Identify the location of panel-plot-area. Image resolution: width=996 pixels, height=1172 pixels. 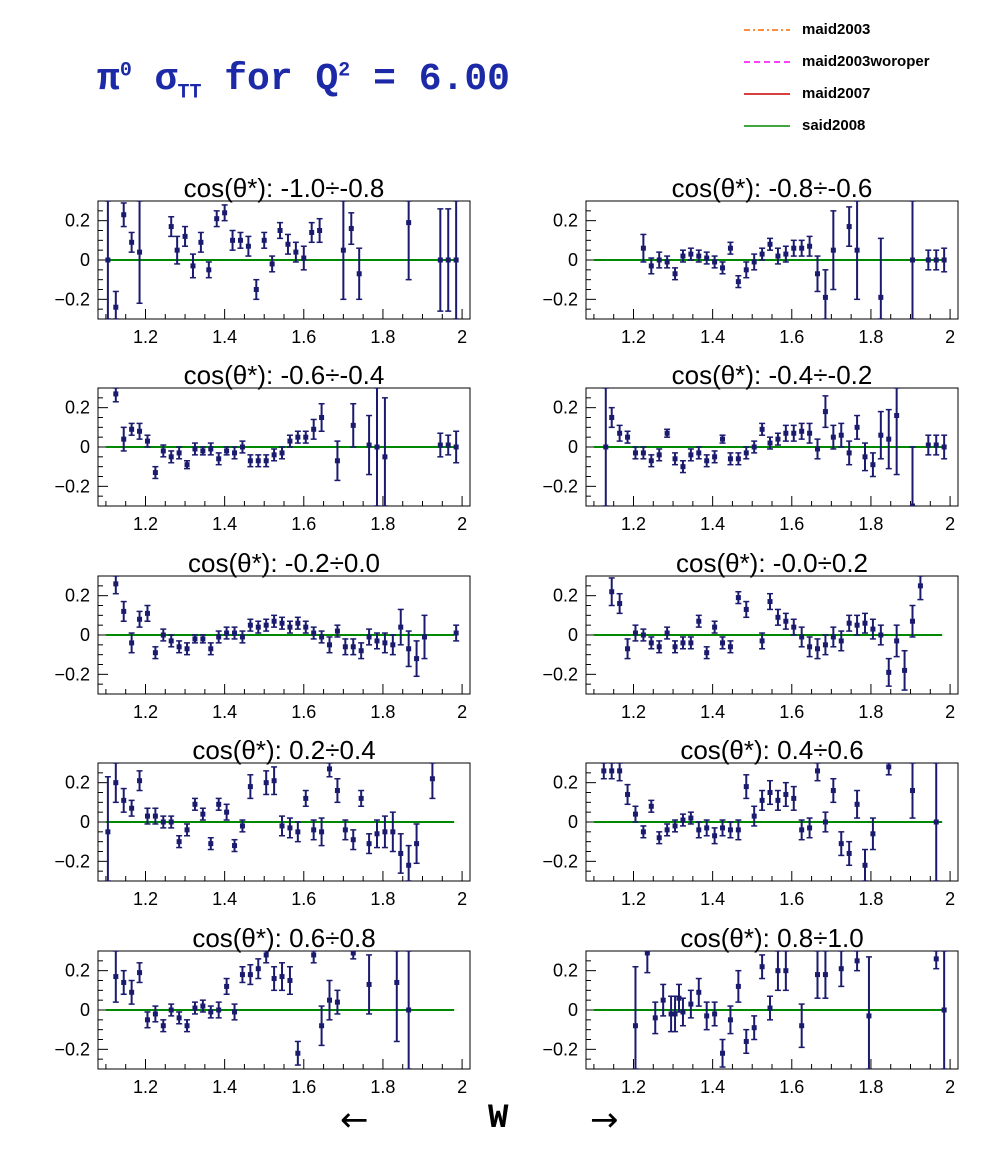
(768, 633).